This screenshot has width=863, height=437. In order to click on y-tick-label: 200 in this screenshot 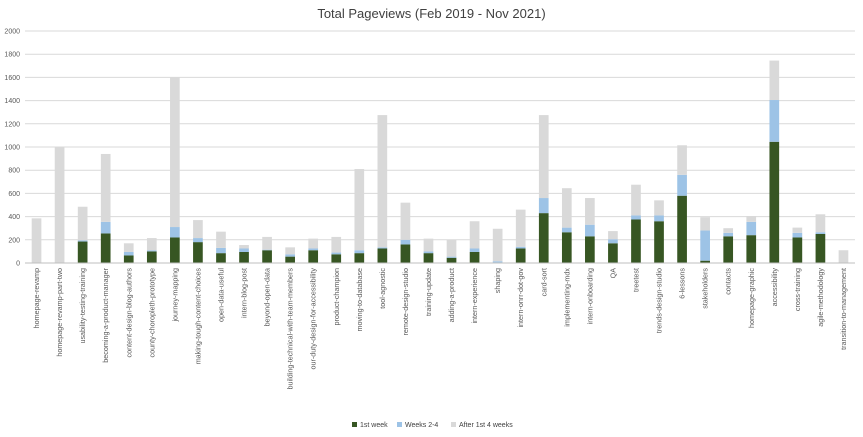, I will do `click(14, 240)`.